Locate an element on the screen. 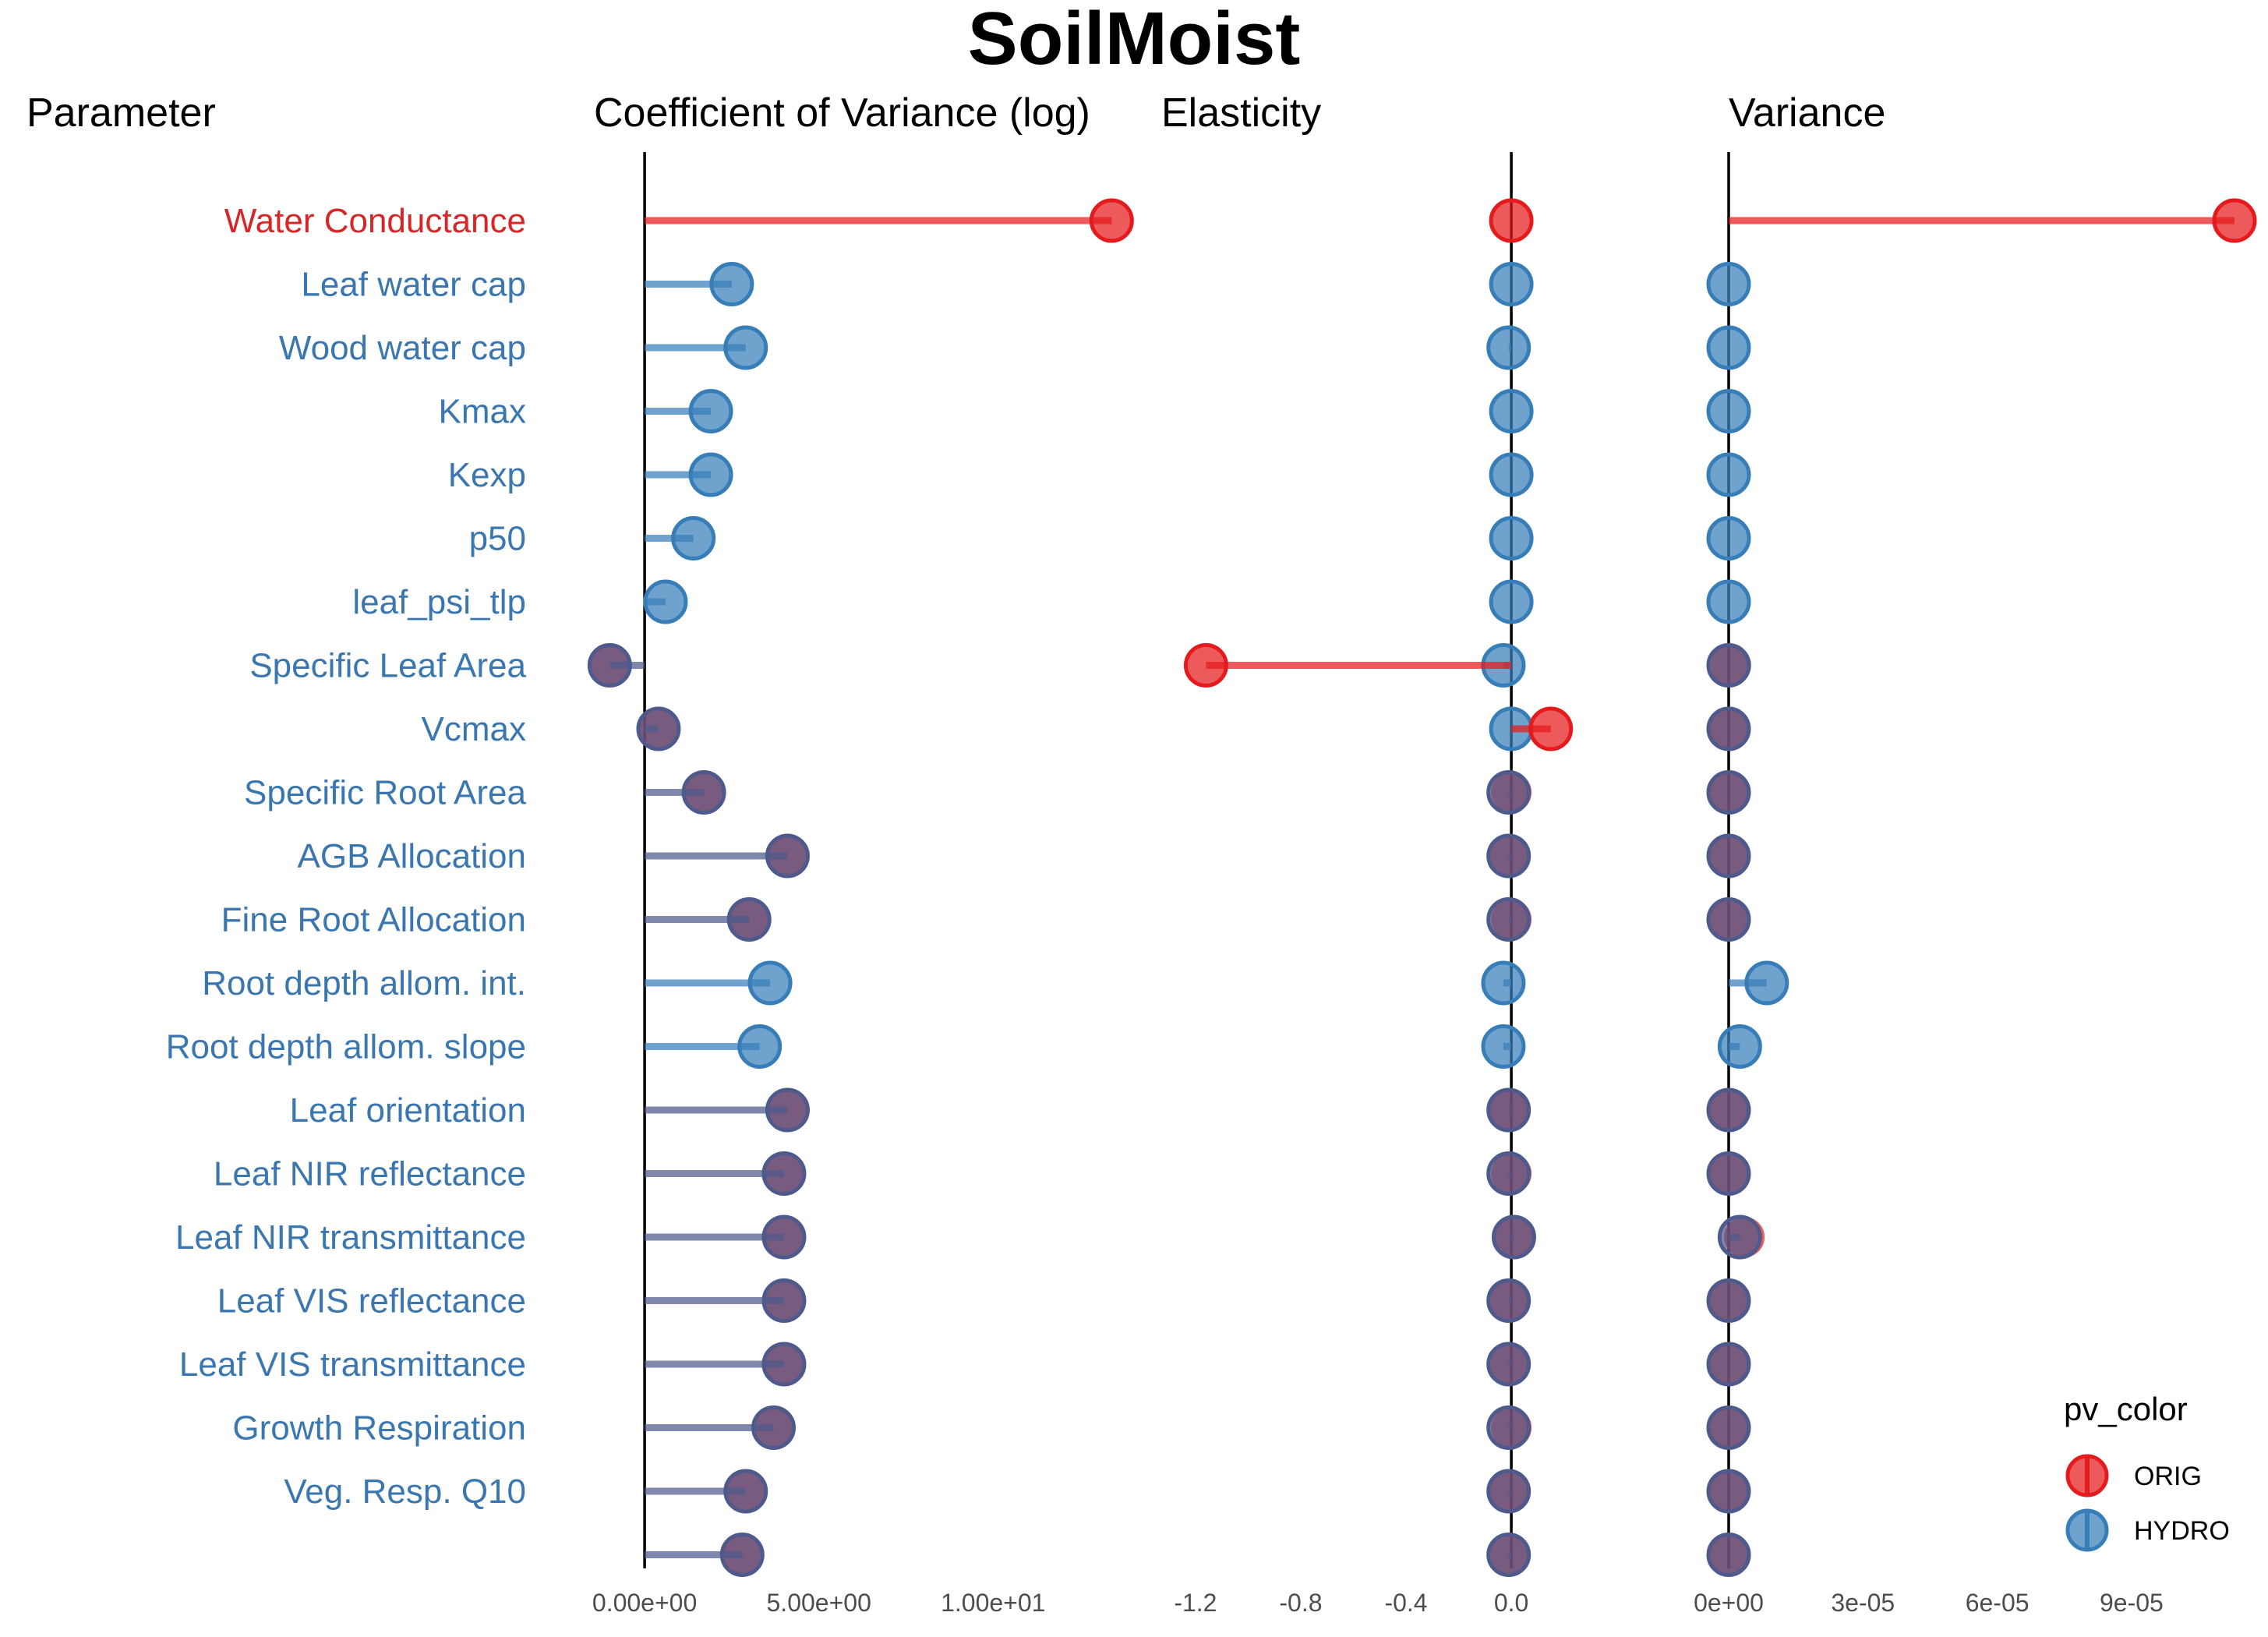 This screenshot has height=1637, width=2268. x-tick-label: 0e+00 is located at coordinates (1729, 1603).